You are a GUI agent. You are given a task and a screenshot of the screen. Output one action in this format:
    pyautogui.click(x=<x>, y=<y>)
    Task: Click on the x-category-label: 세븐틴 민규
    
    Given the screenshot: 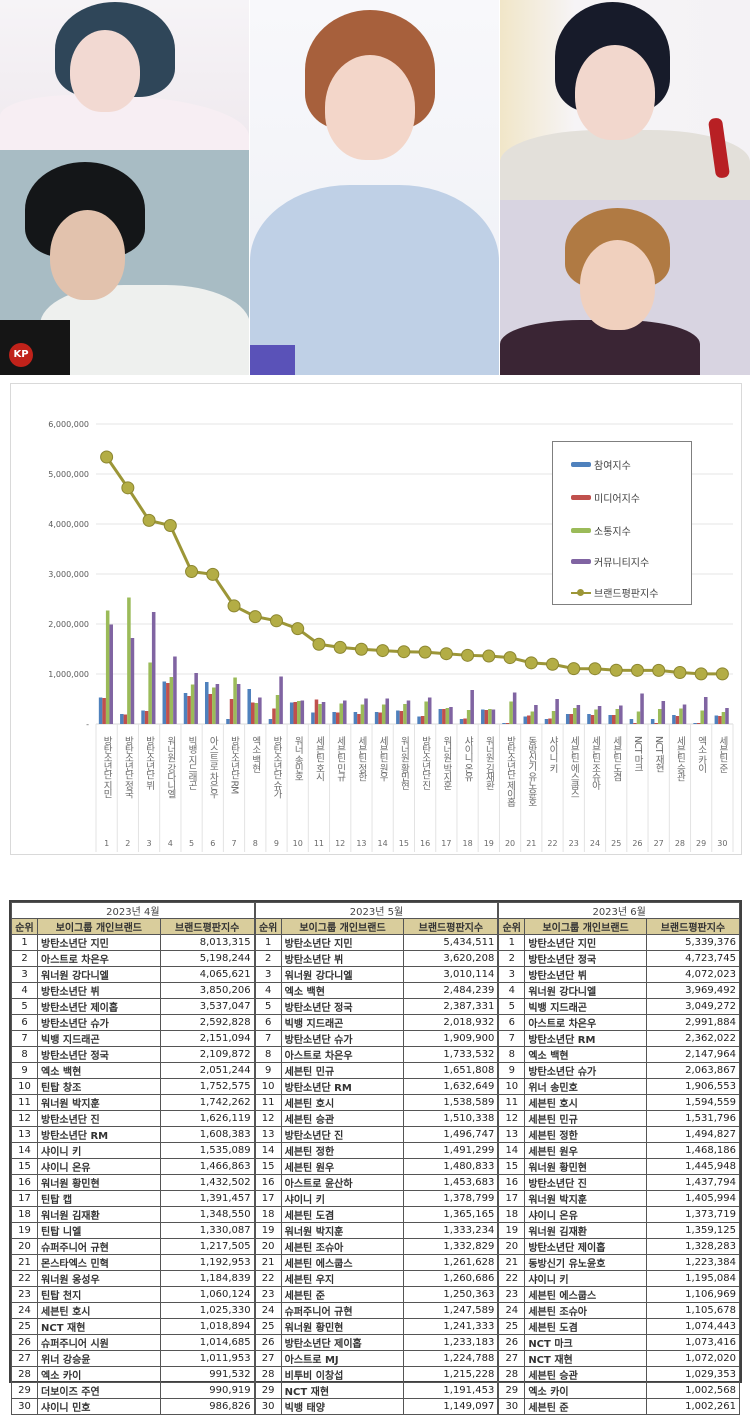 What is the action you would take?
    pyautogui.click(x=340, y=759)
    